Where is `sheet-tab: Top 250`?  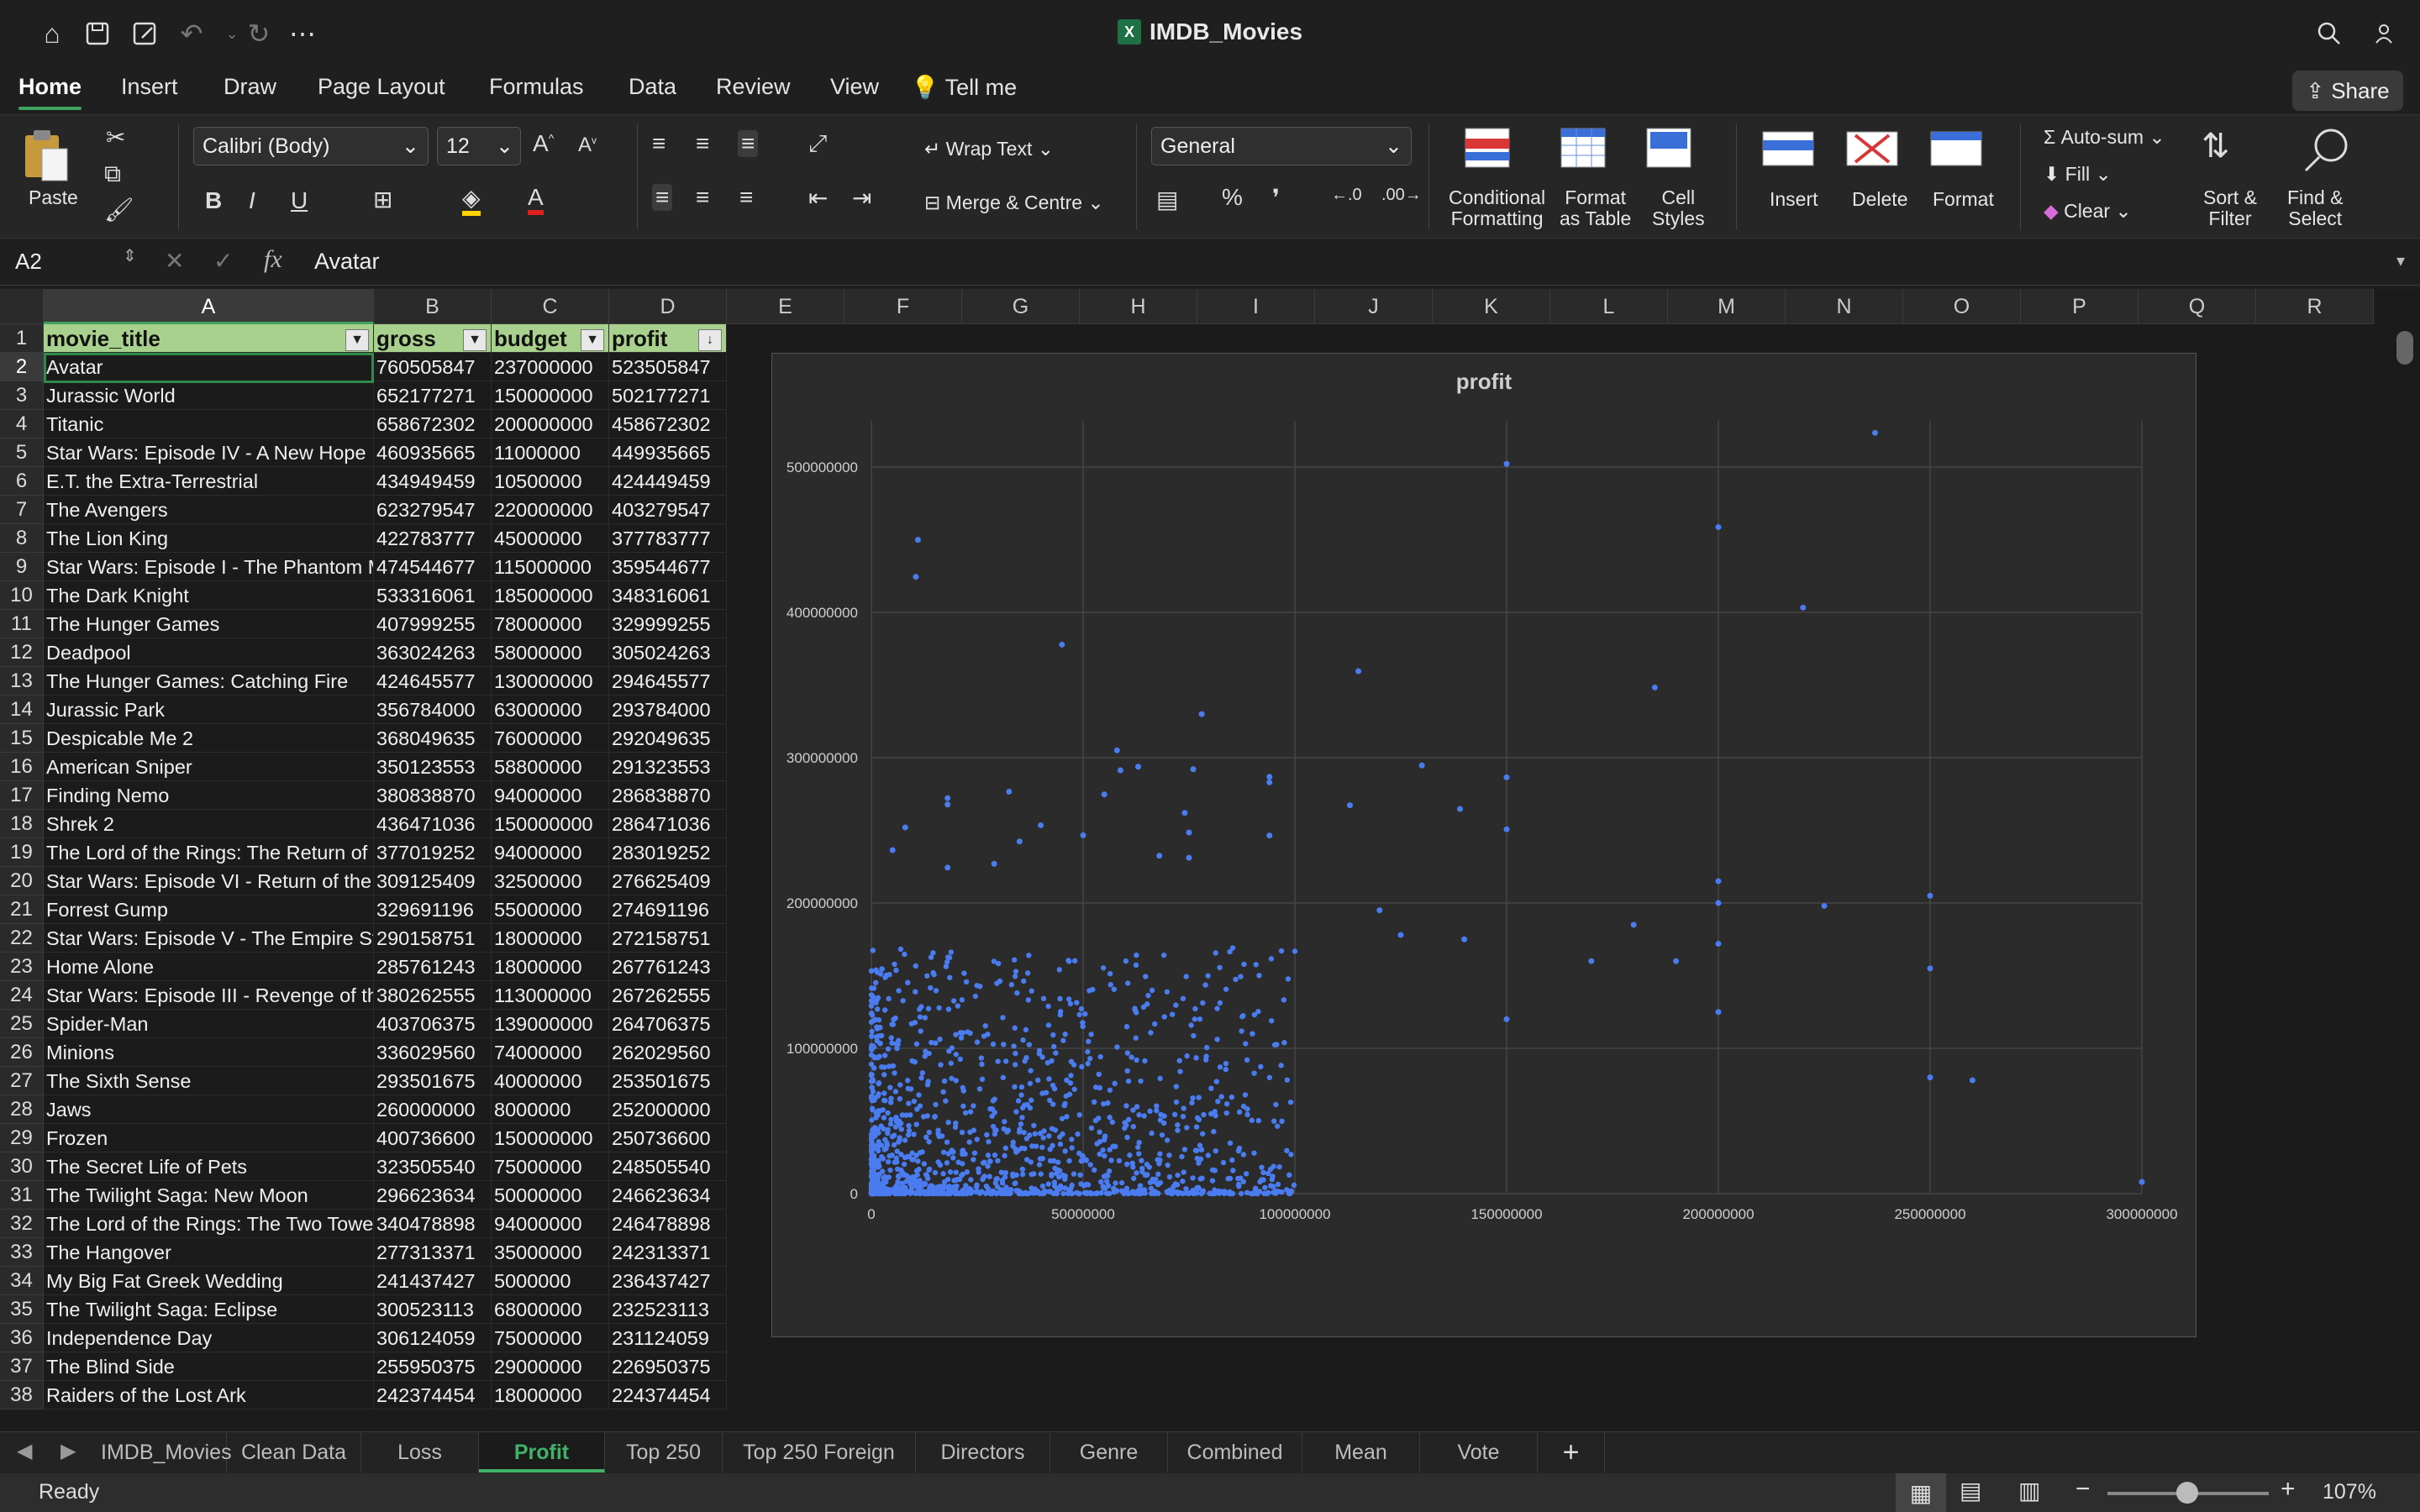
sheet-tab: Top 250 is located at coordinates (664, 1452).